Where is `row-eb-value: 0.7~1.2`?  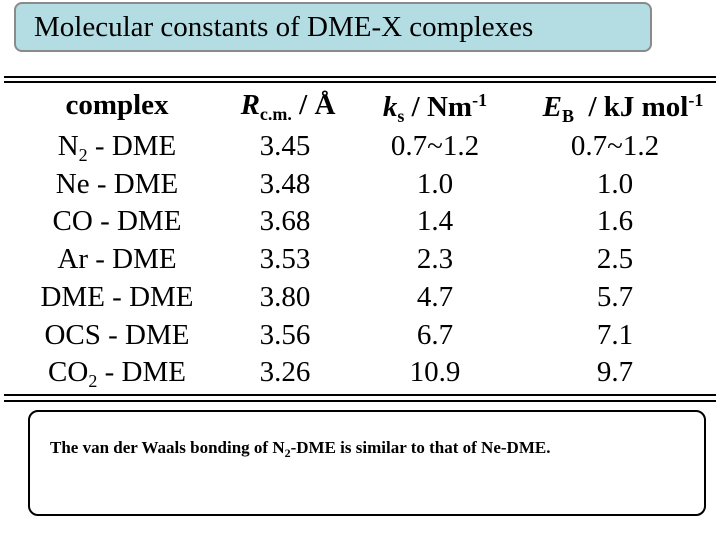
row-eb-value: 0.7~1.2 is located at coordinates (615, 146).